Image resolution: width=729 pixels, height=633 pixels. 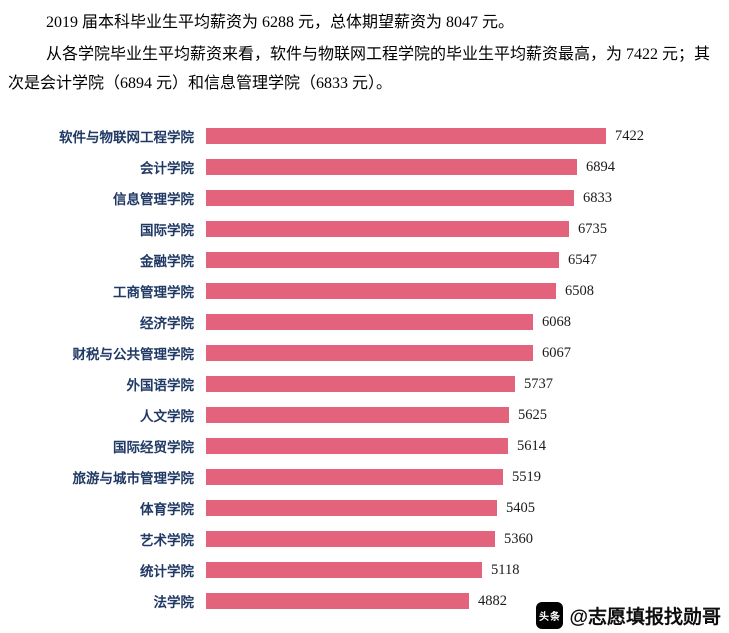 What do you see at coordinates (645, 617) in the screenshot?
I see `watermark-handle: @志愿填报找勋哥` at bounding box center [645, 617].